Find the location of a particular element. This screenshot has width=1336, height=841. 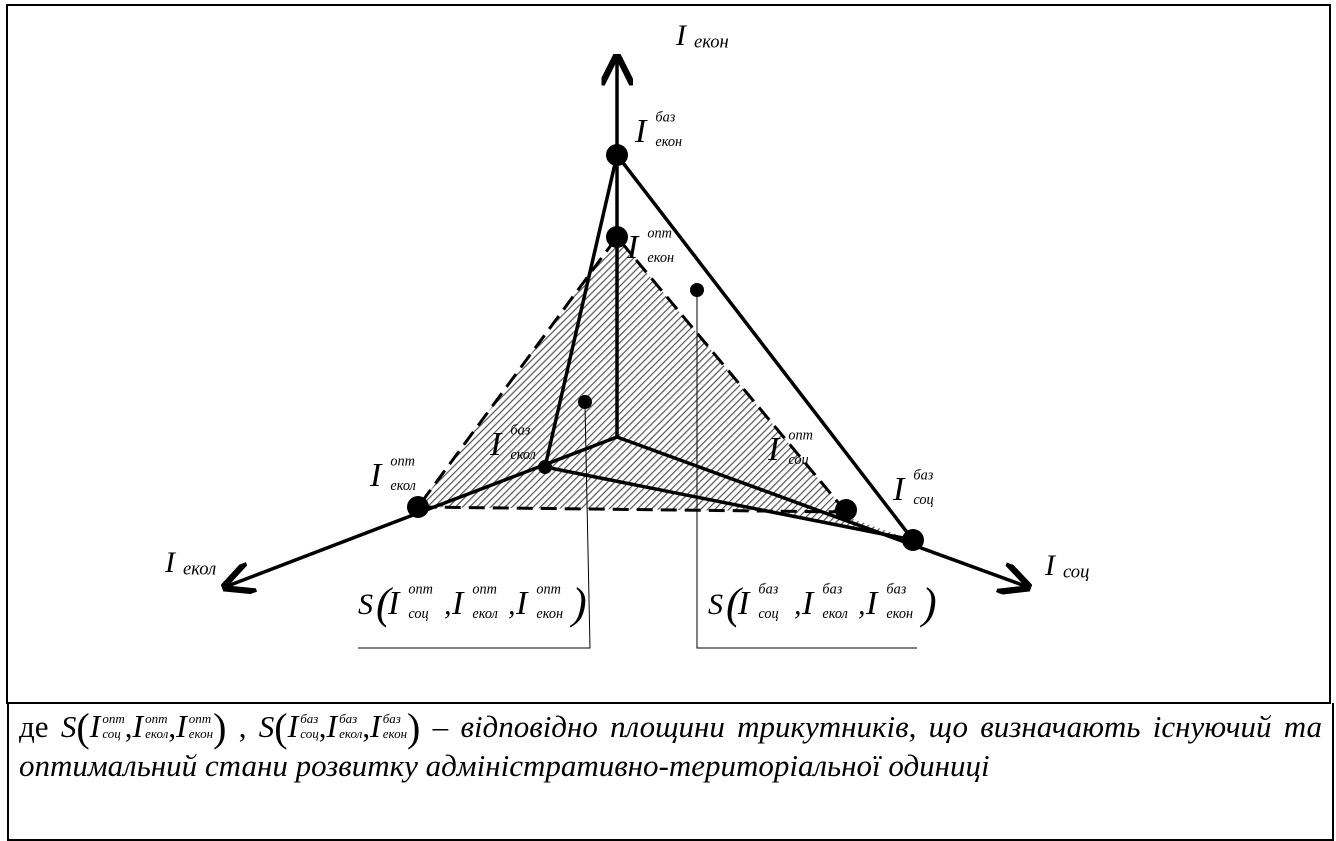

dash: – is located at coordinates (440, 726).